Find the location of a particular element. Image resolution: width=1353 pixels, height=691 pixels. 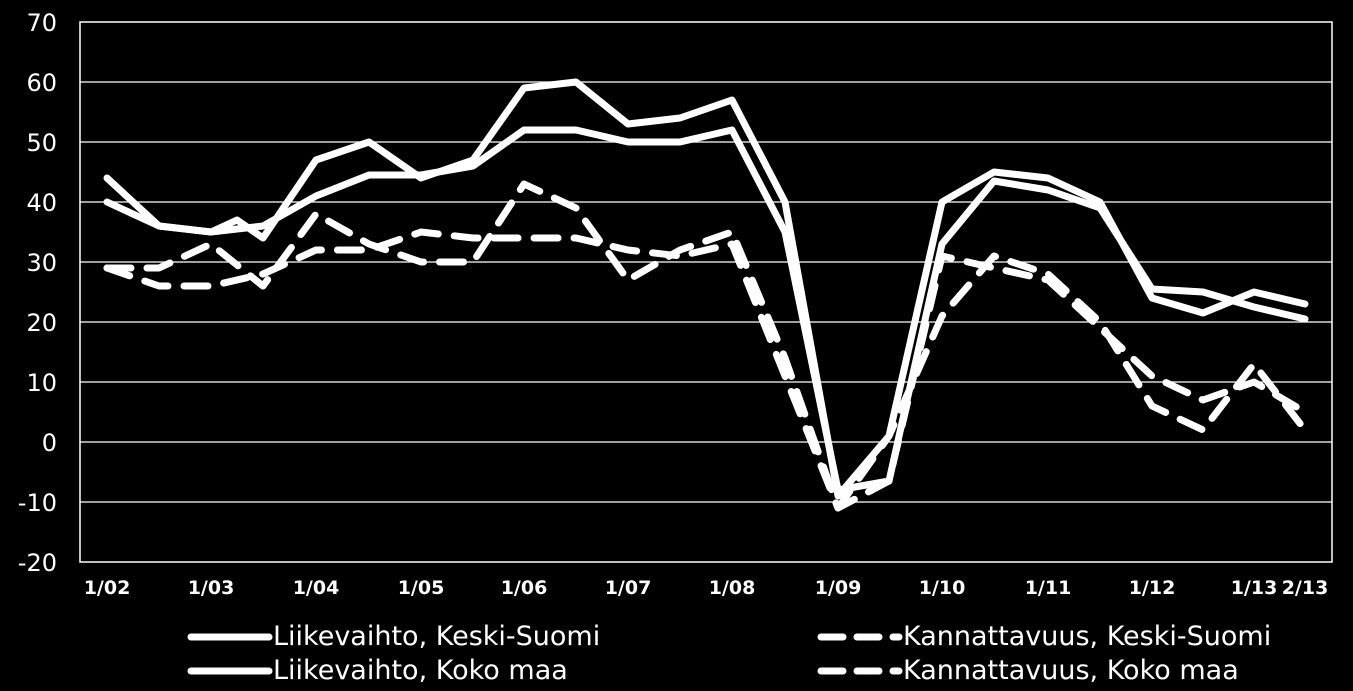

legend-item-liikevaihto-koko-maa: Liikevaihto, Koko maa is located at coordinates (376, 671).